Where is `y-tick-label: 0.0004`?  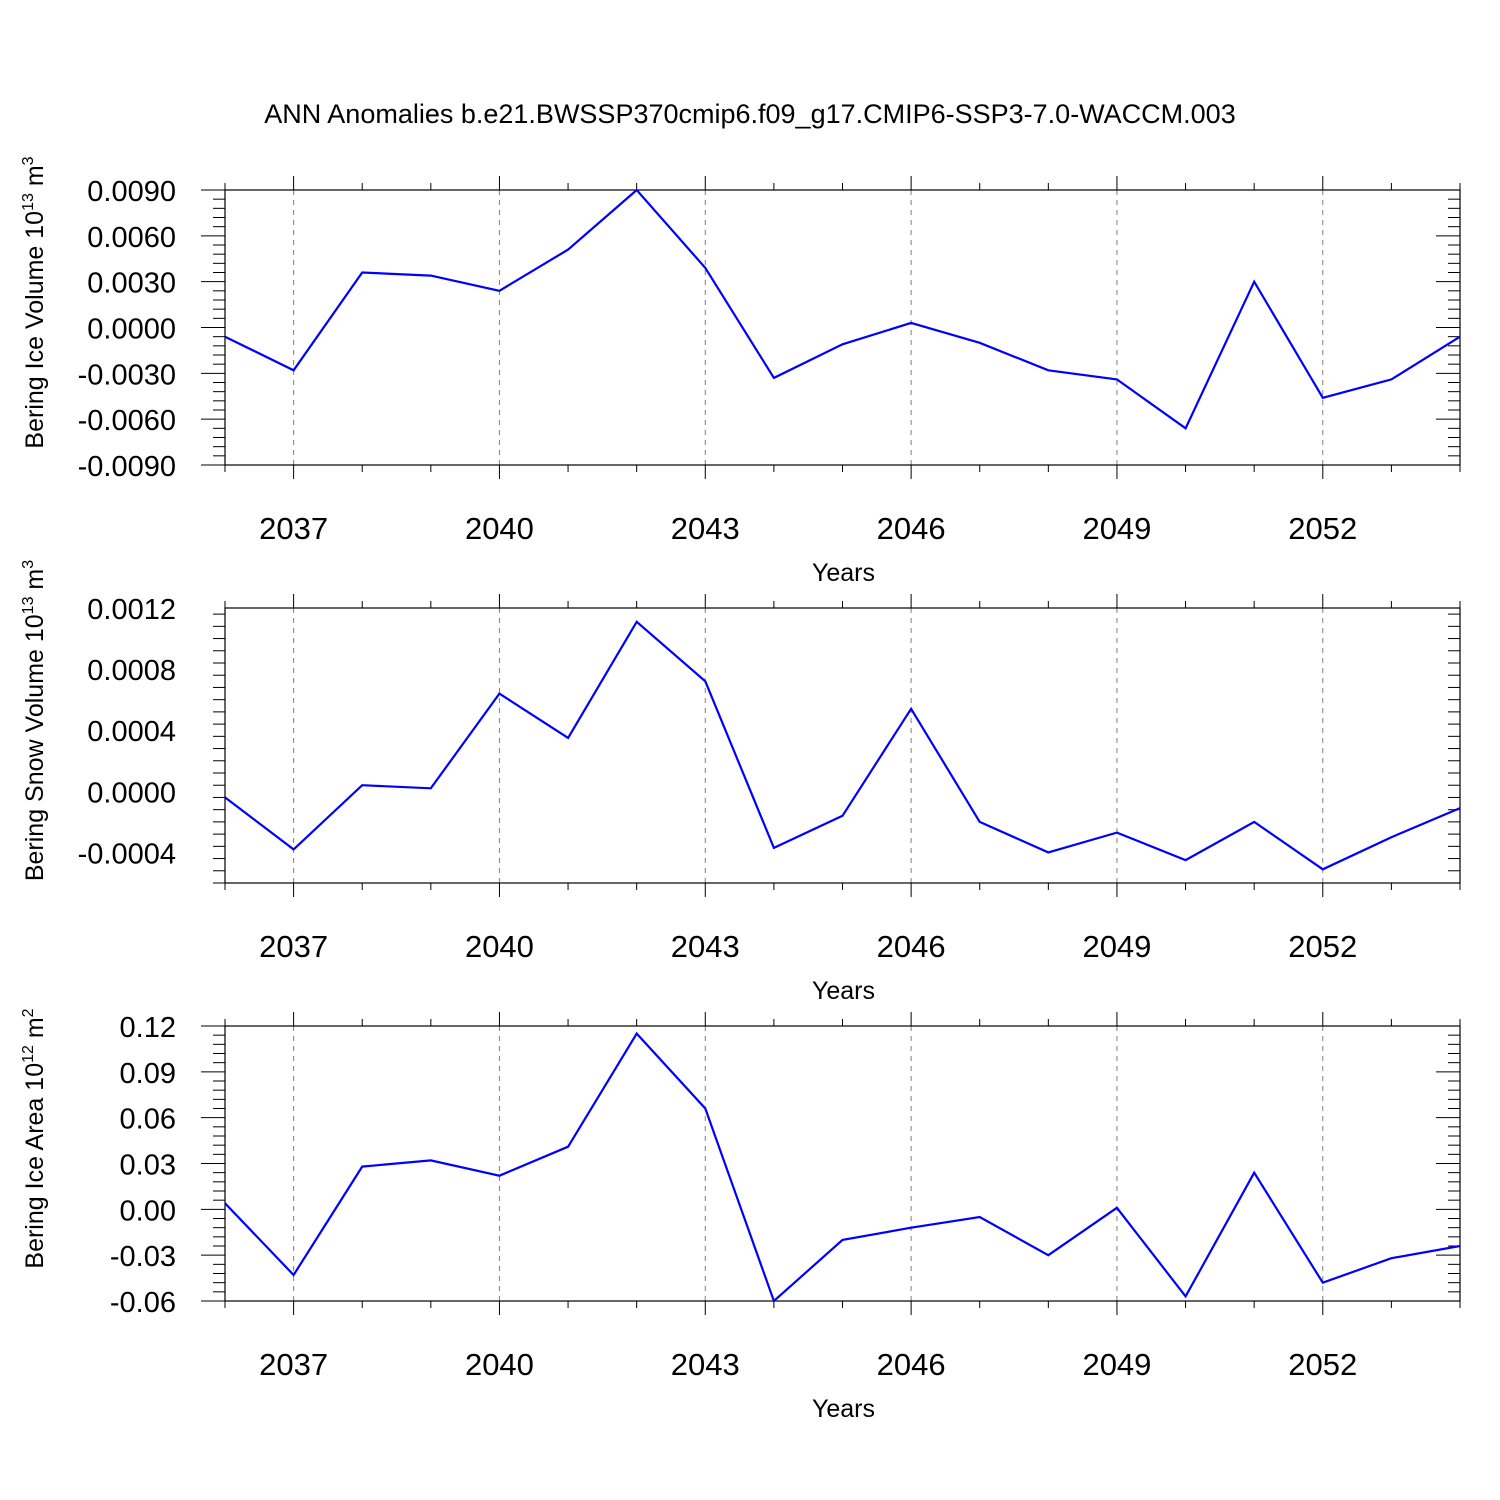
y-tick-label: 0.0004 is located at coordinates (131, 732).